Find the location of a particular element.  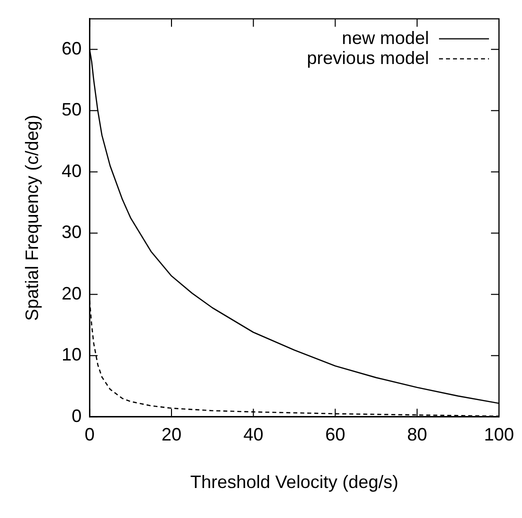

y-tick-label: 20 is located at coordinates (72, 293).